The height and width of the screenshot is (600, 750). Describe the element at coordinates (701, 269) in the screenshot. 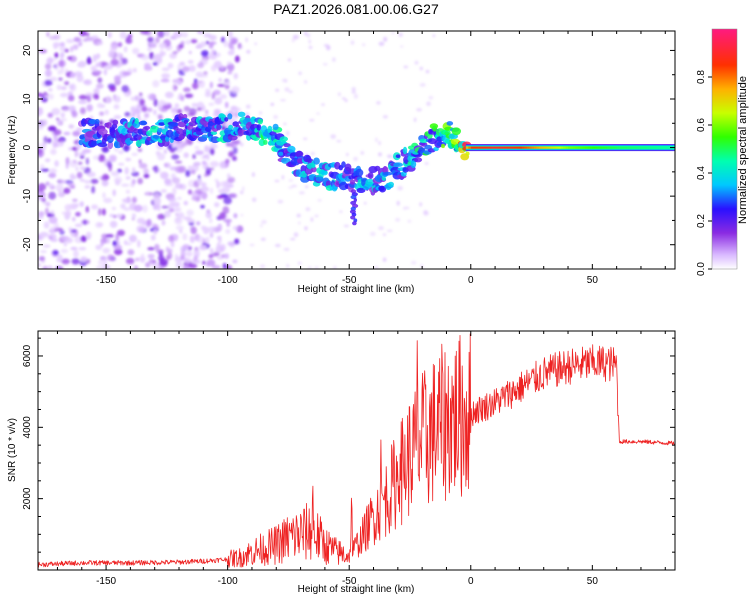

I see `colorbar-tick-label: 0.0` at that location.